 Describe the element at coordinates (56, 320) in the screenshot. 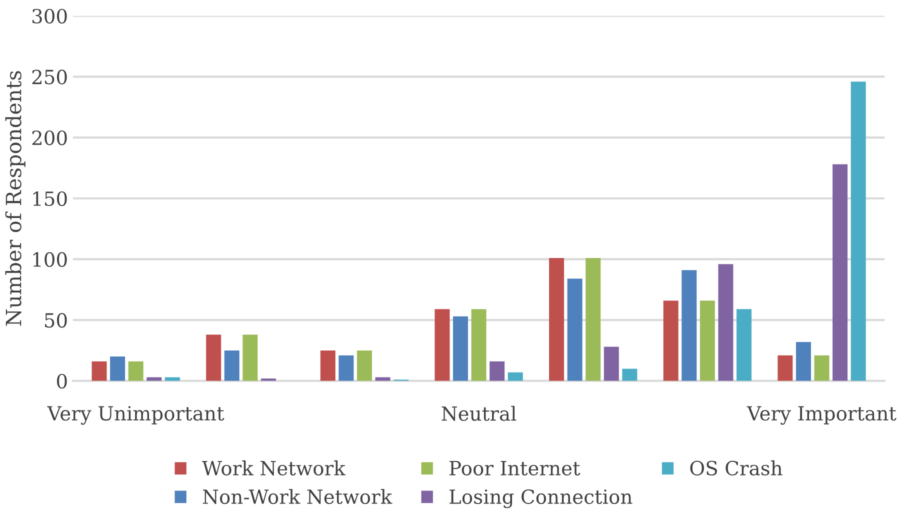

I see `y-tick-label: 50` at that location.